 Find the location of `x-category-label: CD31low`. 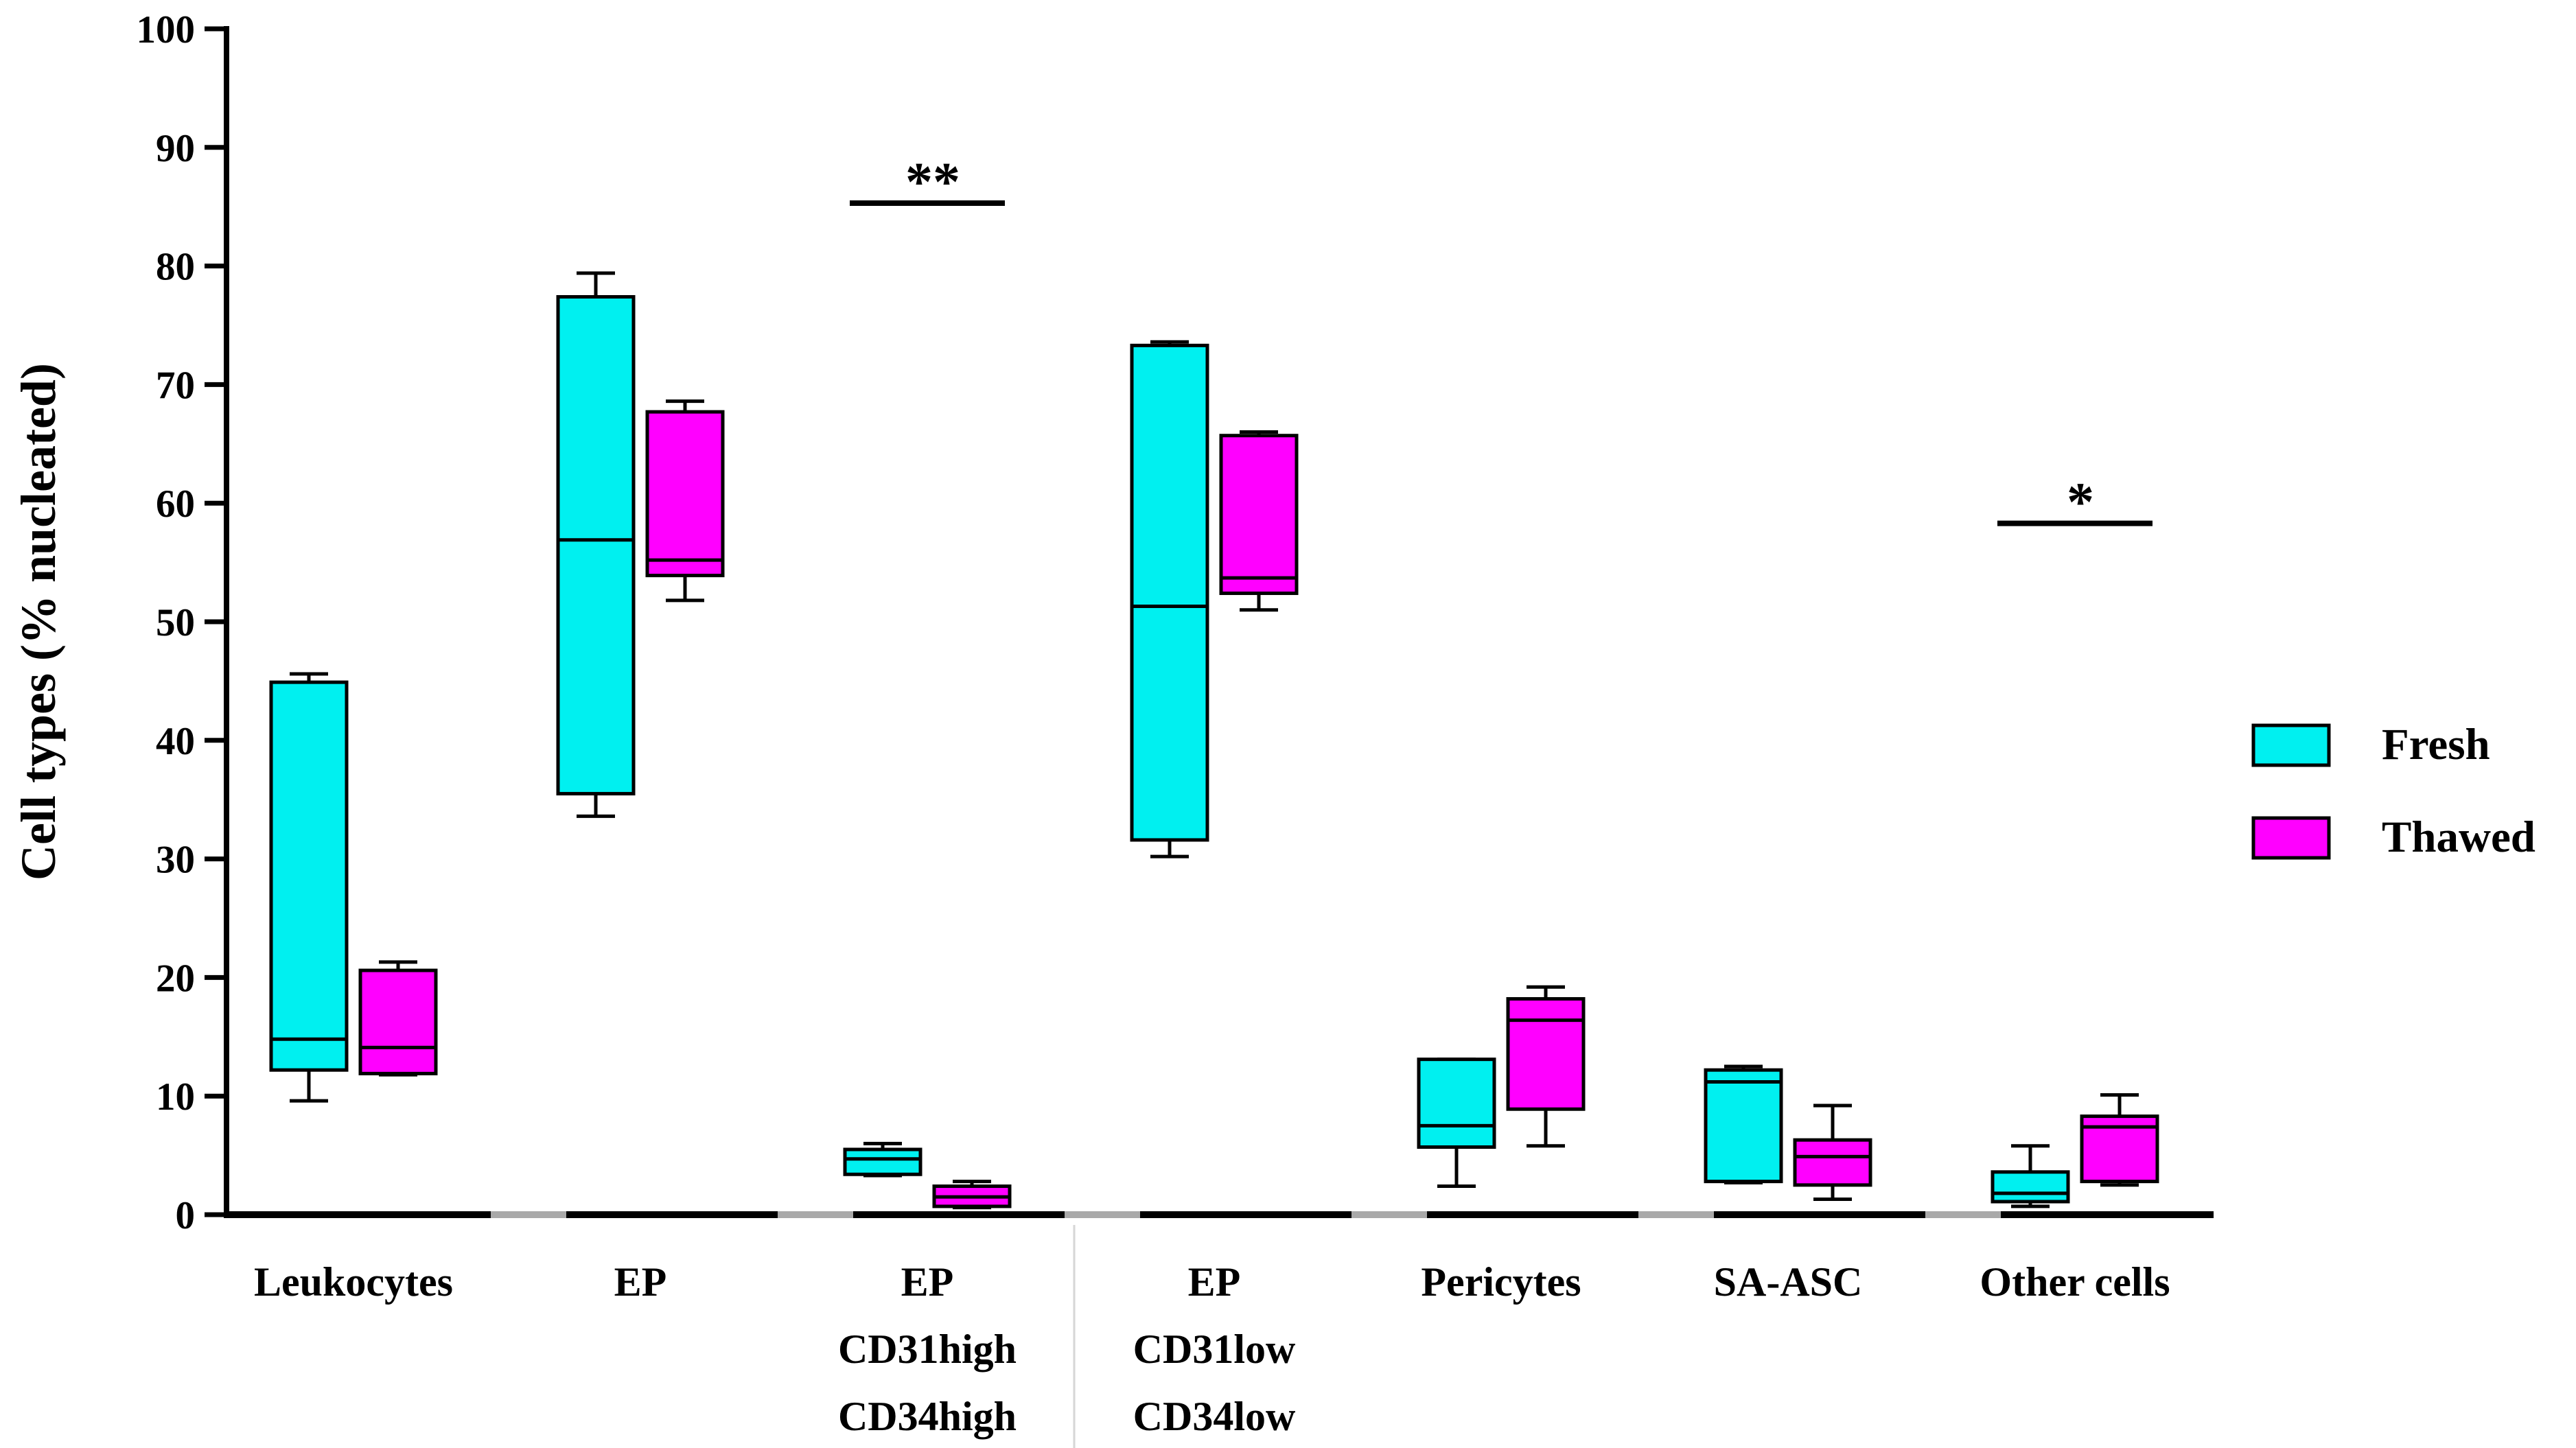

x-category-label: CD31low is located at coordinates (1214, 1349).